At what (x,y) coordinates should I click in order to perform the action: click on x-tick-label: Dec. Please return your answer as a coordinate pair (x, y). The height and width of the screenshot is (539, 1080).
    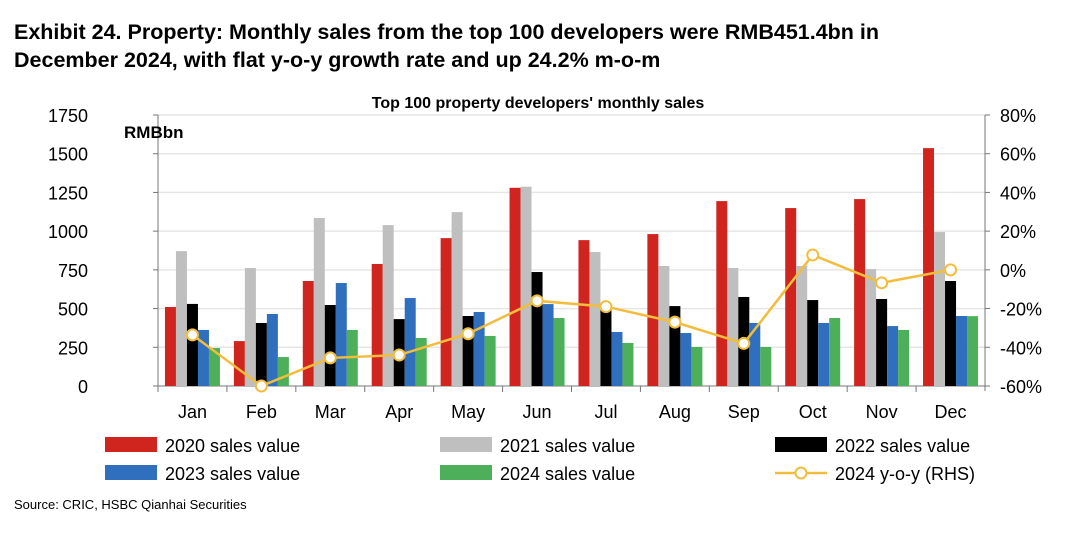
    Looking at the image, I should click on (951, 412).